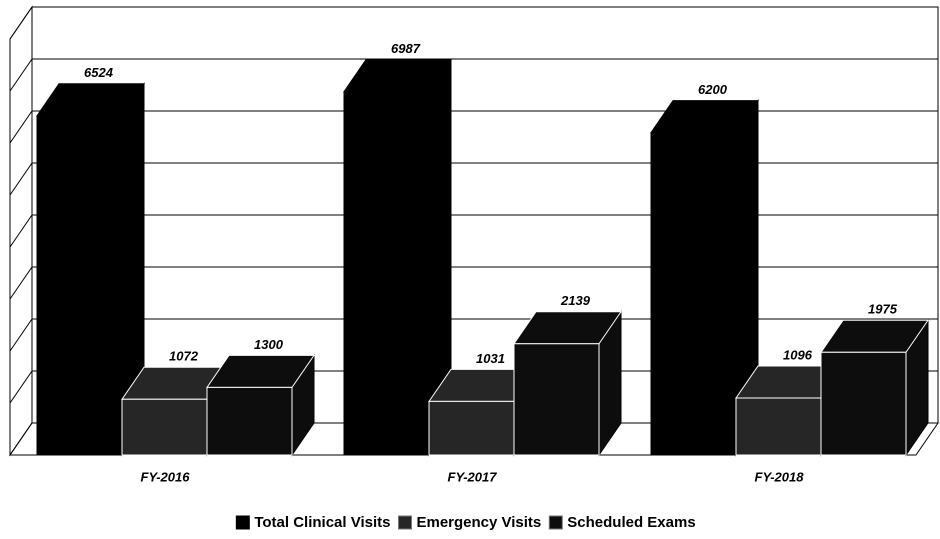  I want to click on value-label: 6200, so click(713, 89).